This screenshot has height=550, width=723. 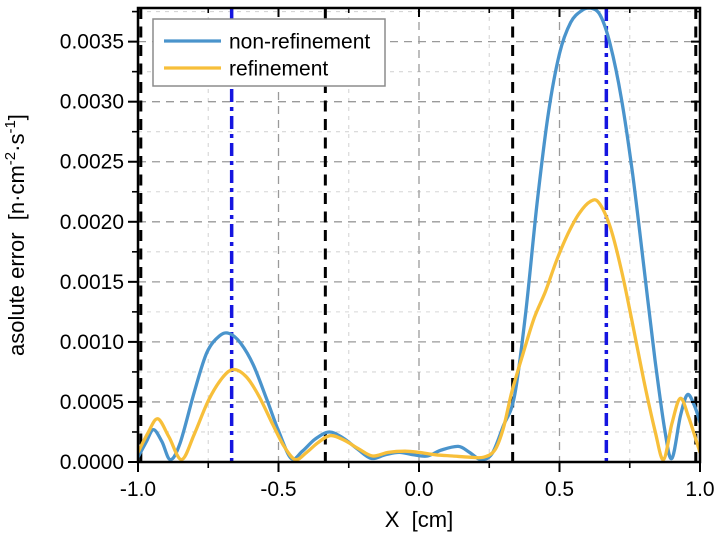 What do you see at coordinates (92, 342) in the screenshot?
I see `y-tick-label: 0.0010` at bounding box center [92, 342].